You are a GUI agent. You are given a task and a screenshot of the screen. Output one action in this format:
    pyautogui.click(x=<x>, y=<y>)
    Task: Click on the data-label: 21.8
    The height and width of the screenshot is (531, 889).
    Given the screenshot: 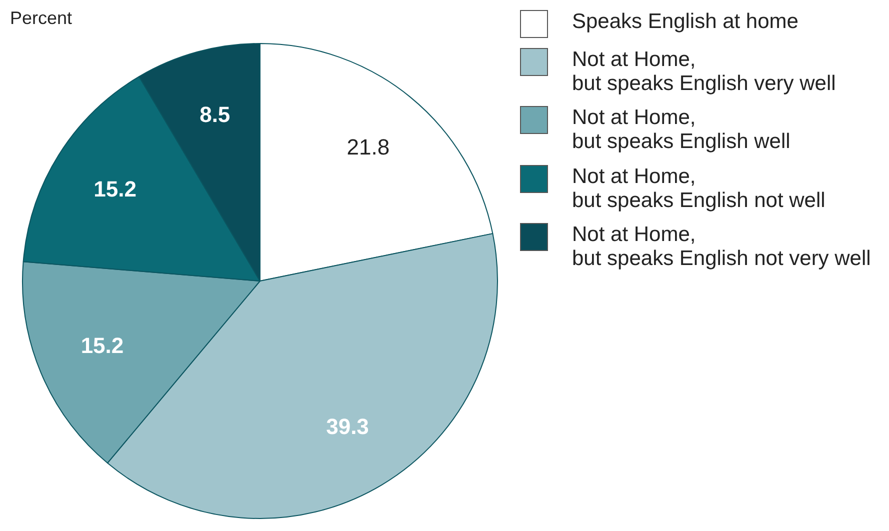 What is the action you would take?
    pyautogui.click(x=368, y=147)
    